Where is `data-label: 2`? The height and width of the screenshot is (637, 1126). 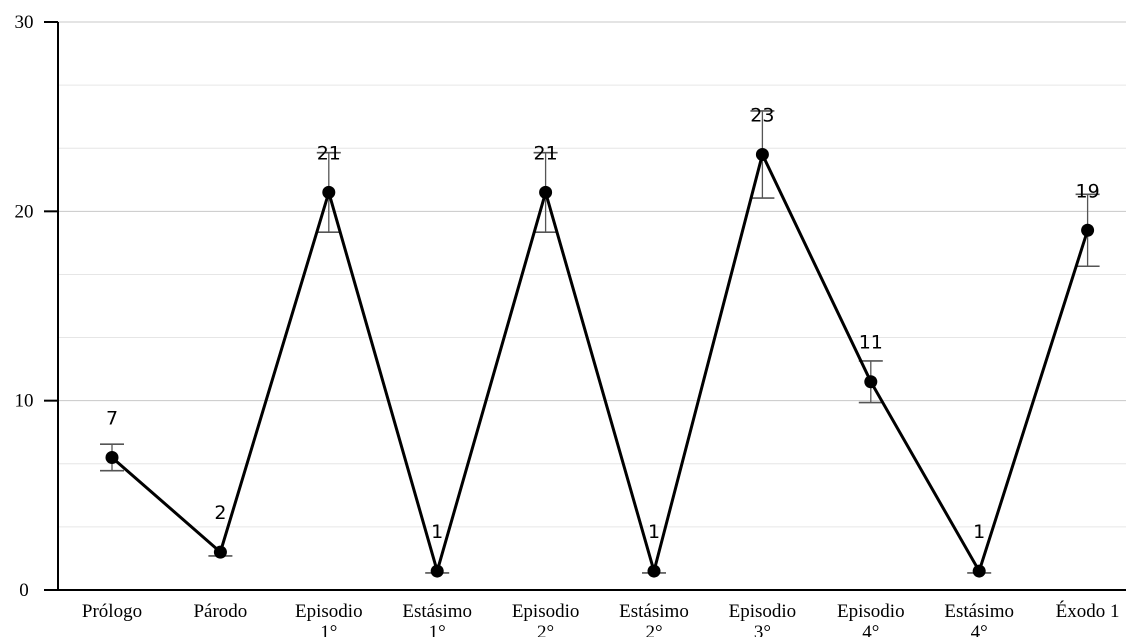
data-label: 2 is located at coordinates (220, 513).